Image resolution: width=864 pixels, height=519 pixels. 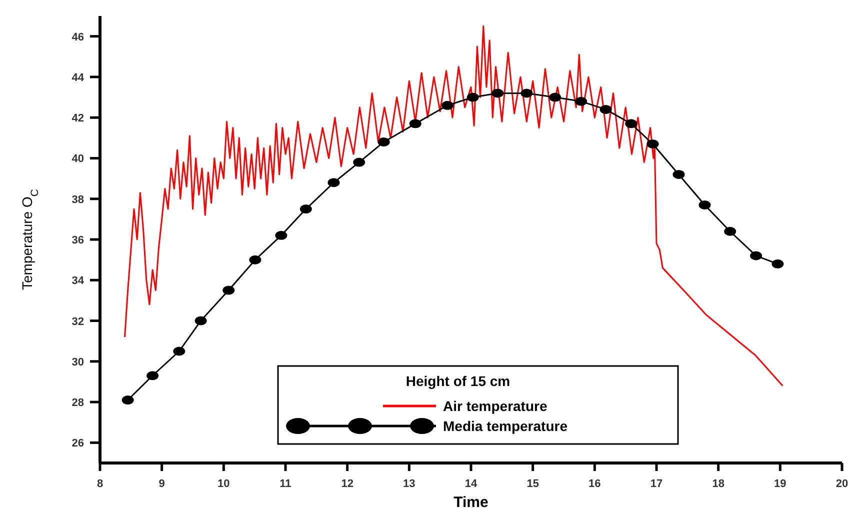 I want to click on x-tick-label: 15, so click(x=532, y=484).